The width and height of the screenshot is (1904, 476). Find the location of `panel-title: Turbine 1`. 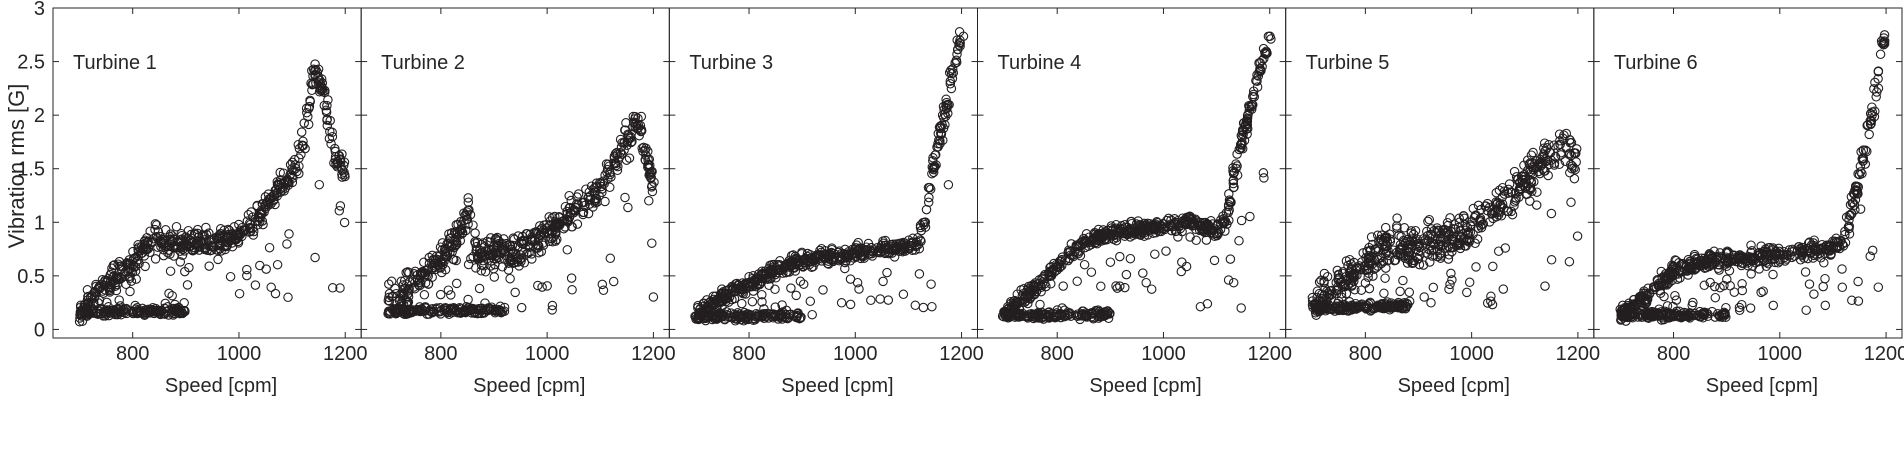

panel-title: Turbine 1 is located at coordinates (115, 63).